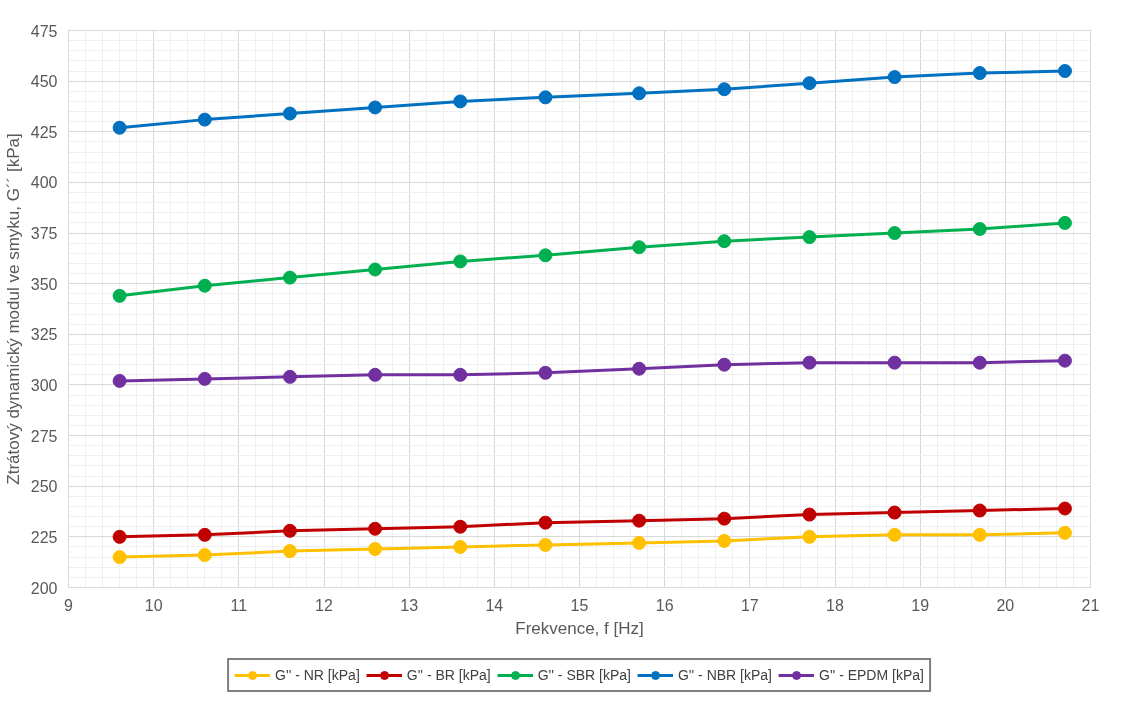 Image resolution: width=1131 pixels, height=720 pixels. I want to click on legend-label: G'' - NBR [kPa], so click(724, 675).